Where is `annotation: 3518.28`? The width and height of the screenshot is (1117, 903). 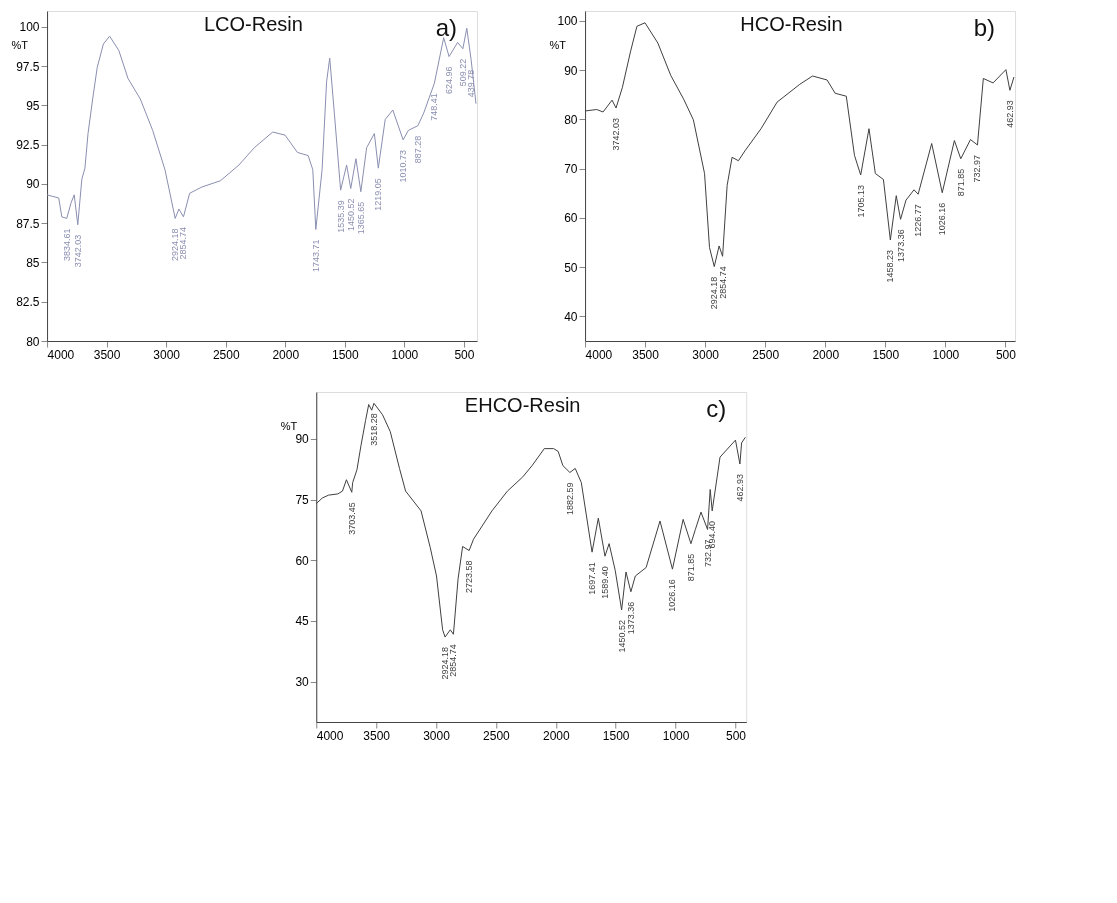
annotation: 3518.28 is located at coordinates (373, 429).